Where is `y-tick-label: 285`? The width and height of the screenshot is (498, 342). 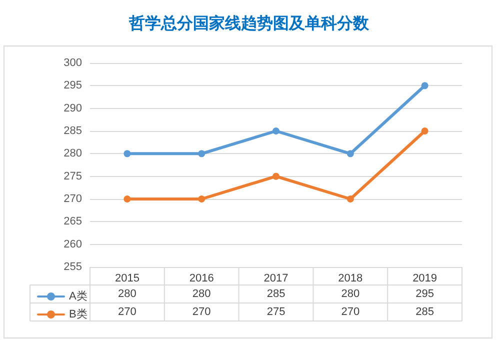 y-tick-label: 285 is located at coordinates (73, 131).